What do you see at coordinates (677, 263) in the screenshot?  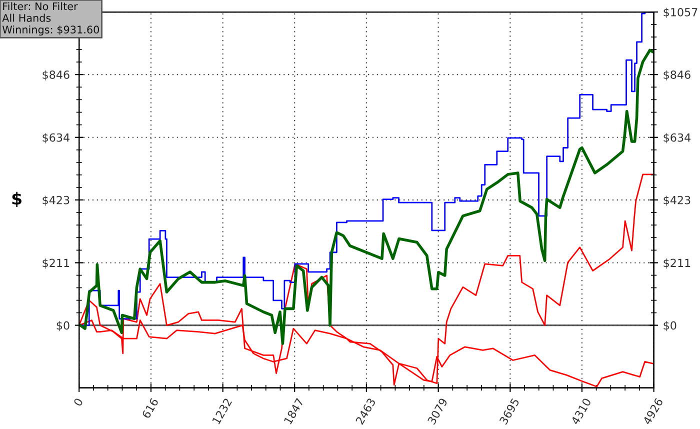 I see `y2-tick-label: $211` at bounding box center [677, 263].